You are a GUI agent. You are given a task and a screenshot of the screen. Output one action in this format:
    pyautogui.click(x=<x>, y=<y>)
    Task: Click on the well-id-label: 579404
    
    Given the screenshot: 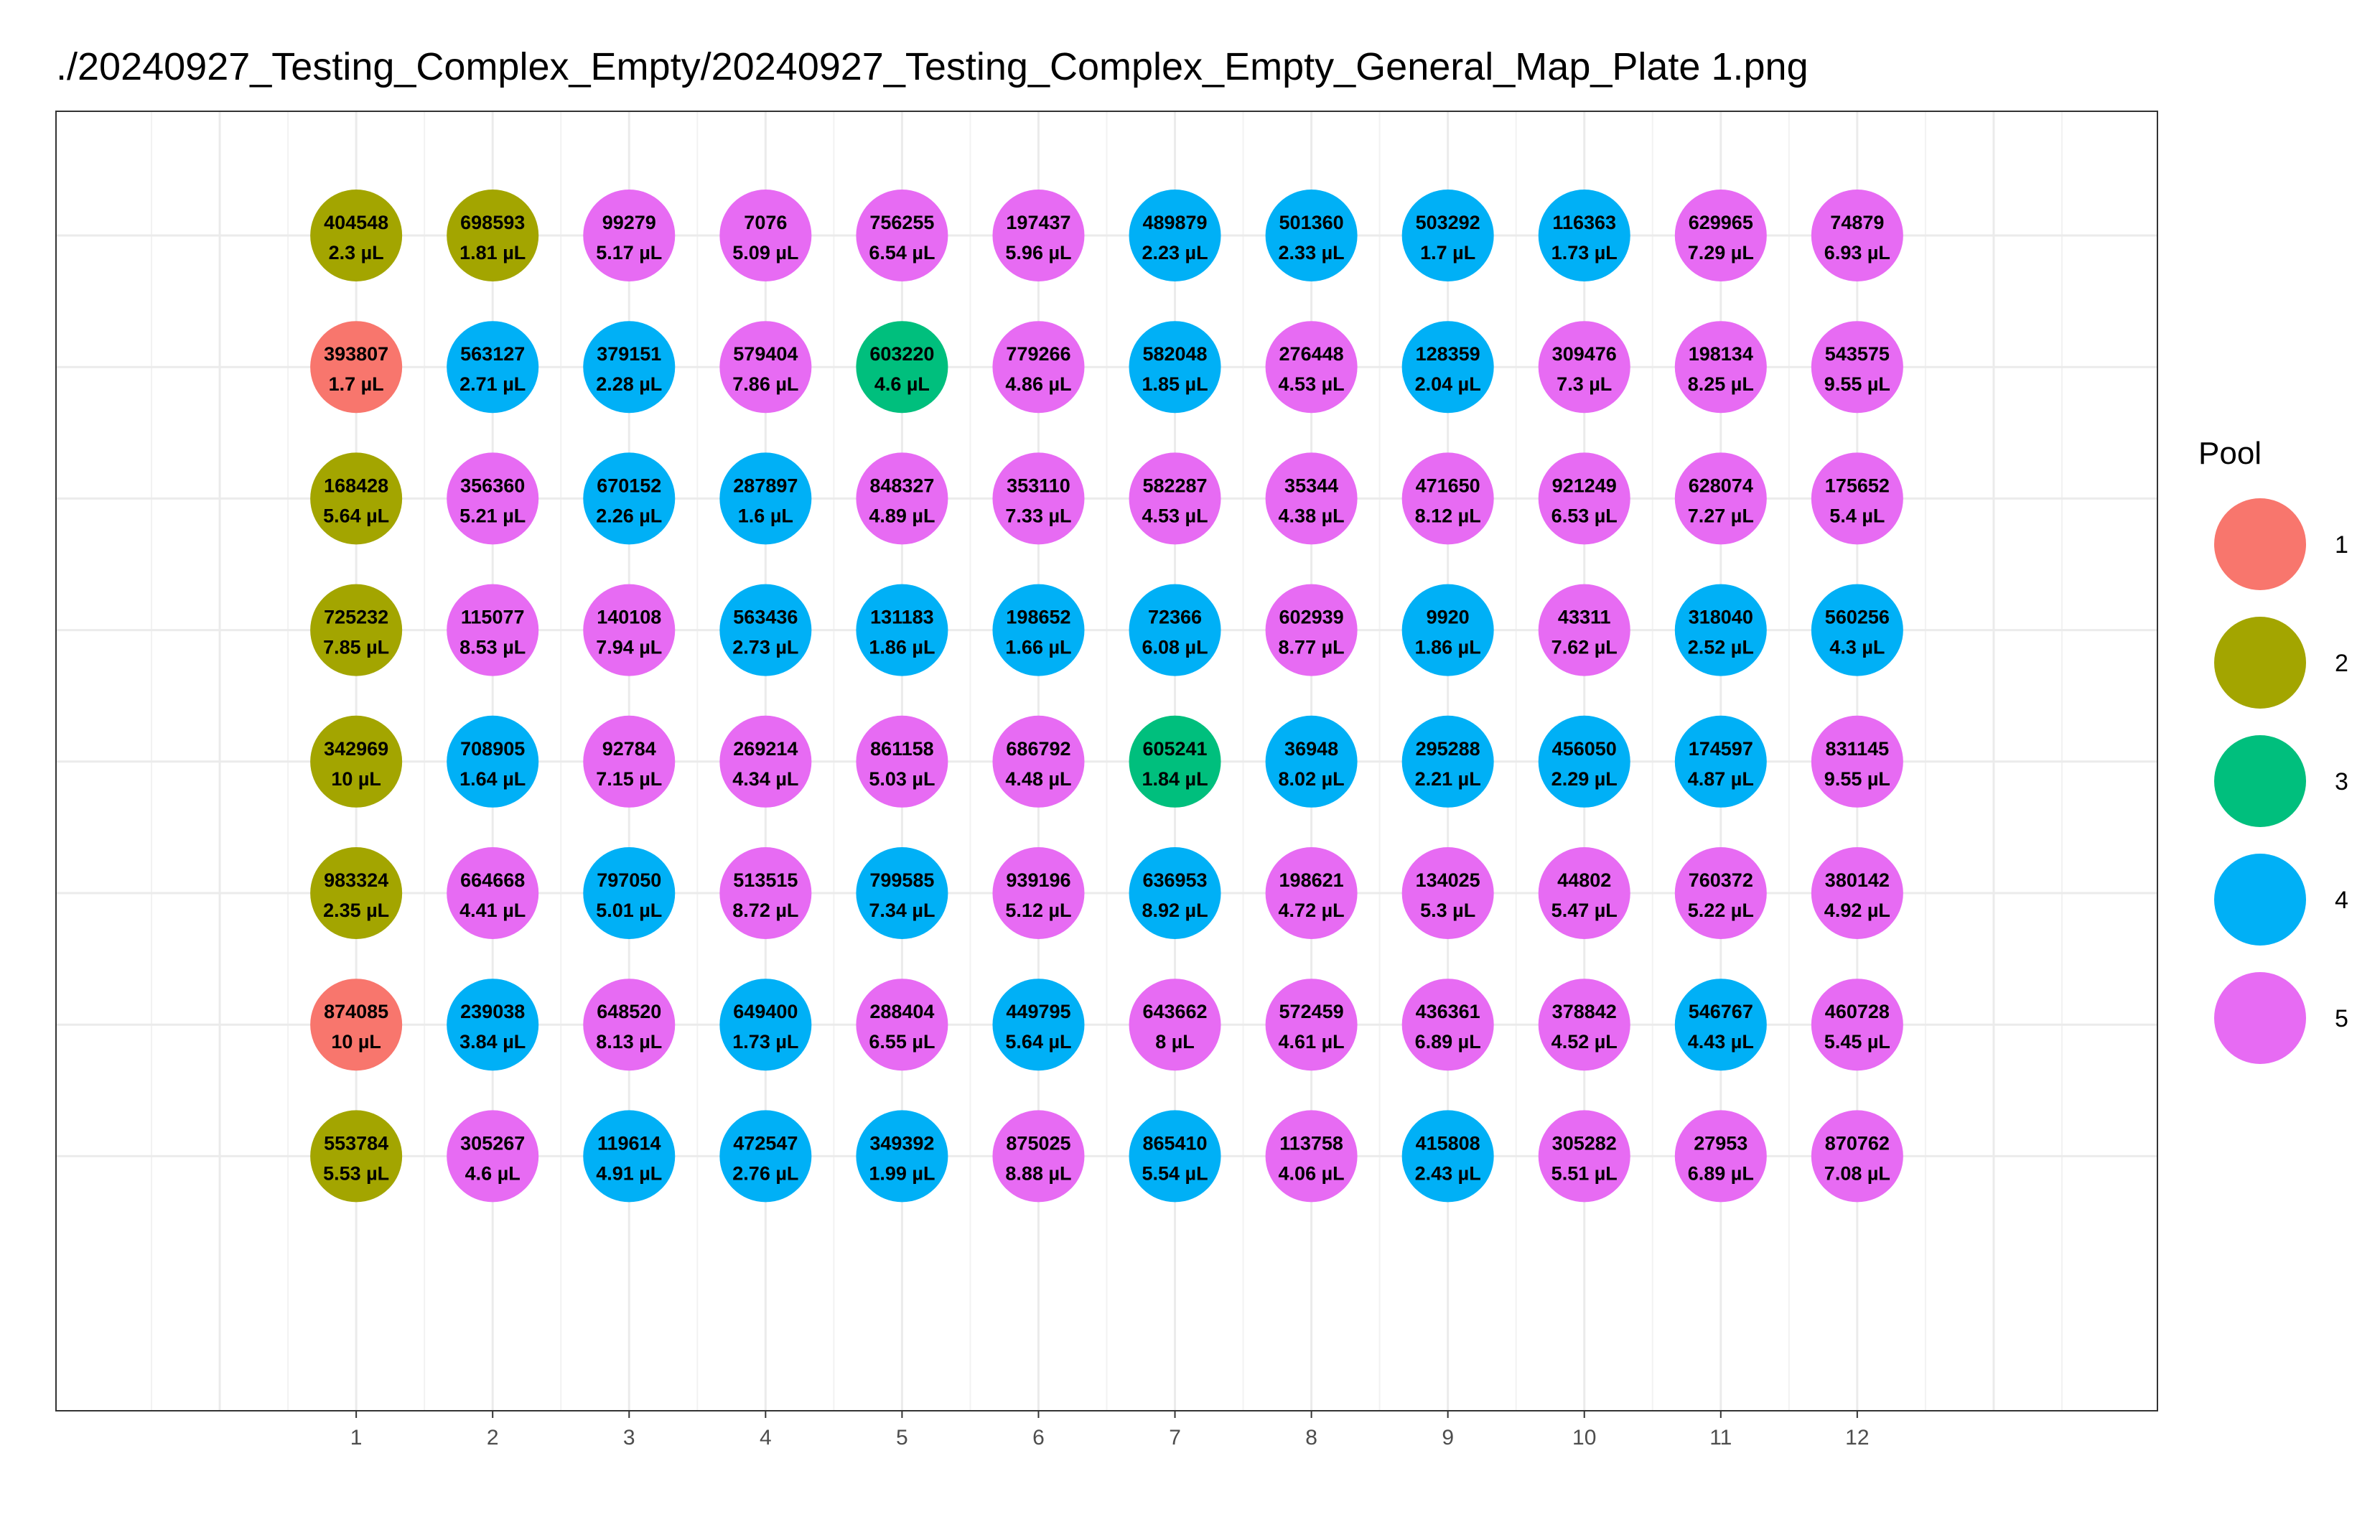 What is the action you would take?
    pyautogui.click(x=765, y=354)
    